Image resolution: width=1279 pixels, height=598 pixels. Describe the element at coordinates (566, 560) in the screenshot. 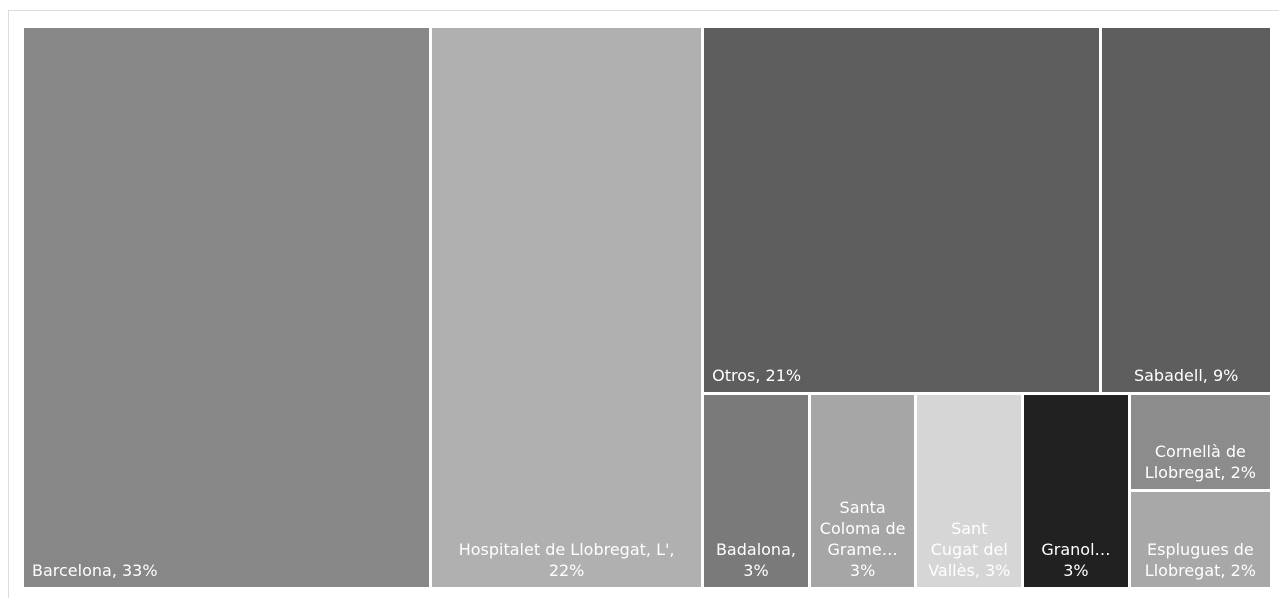

I see `tile-label: Hospitalet de Llobregat, L', 22%` at that location.